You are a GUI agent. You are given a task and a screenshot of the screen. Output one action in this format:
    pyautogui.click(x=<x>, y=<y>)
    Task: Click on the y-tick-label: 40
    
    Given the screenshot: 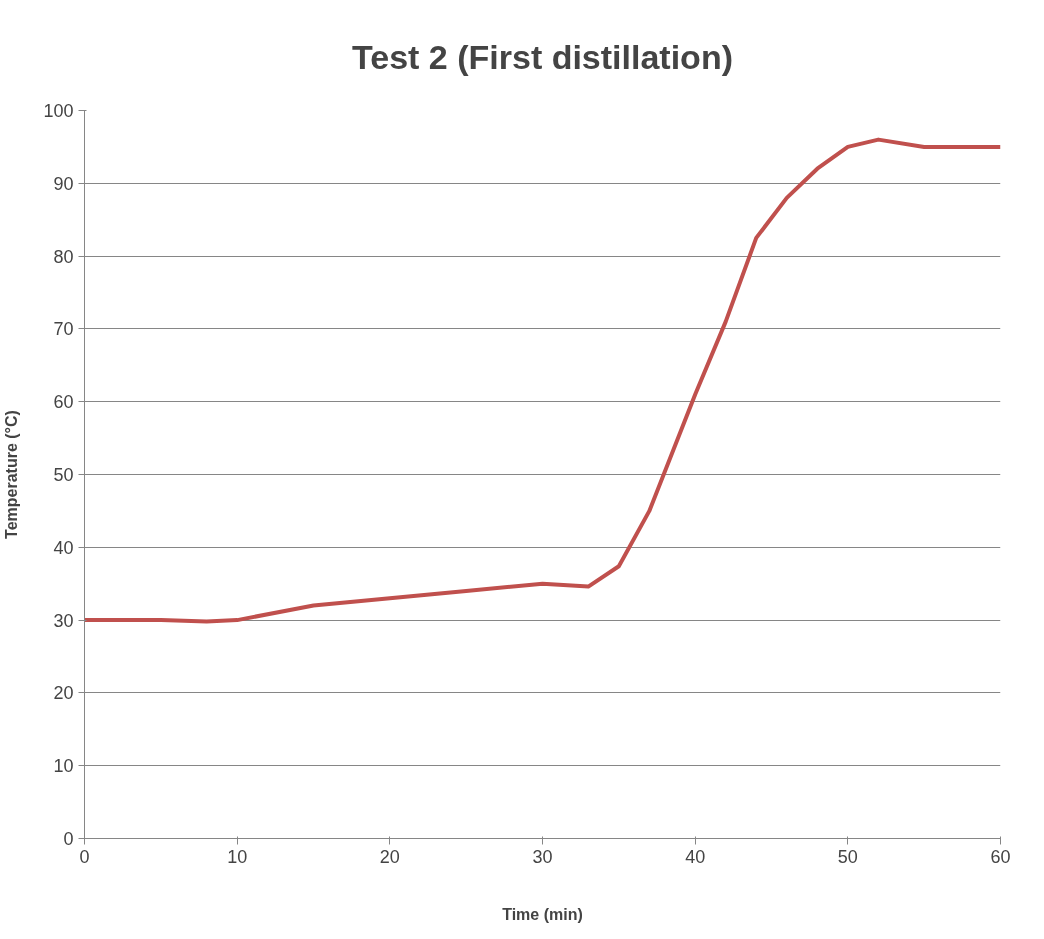 What is the action you would take?
    pyautogui.click(x=63, y=547)
    